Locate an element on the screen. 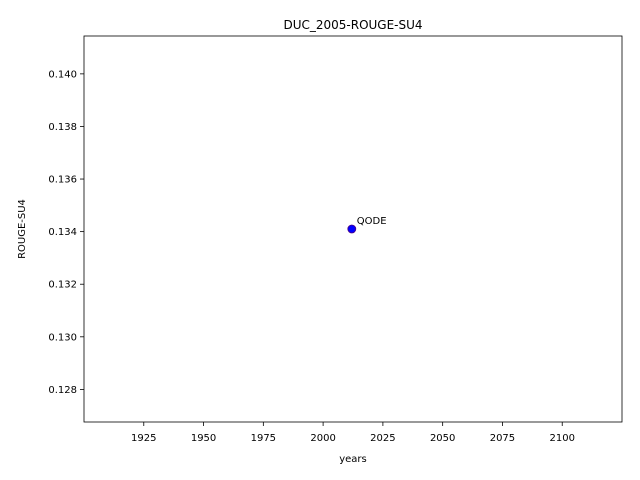 The height and width of the screenshot is (480, 640). y-tick-label: 0.136 is located at coordinates (62, 180).